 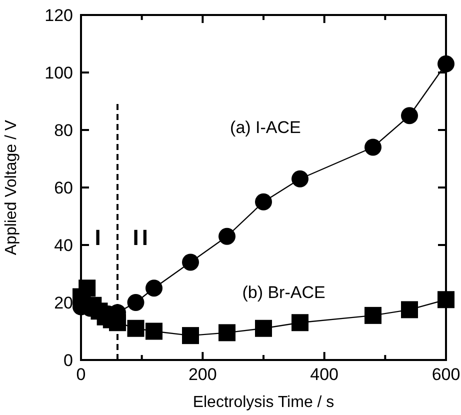 I want to click on y-tick-label: 0, so click(x=68, y=360).